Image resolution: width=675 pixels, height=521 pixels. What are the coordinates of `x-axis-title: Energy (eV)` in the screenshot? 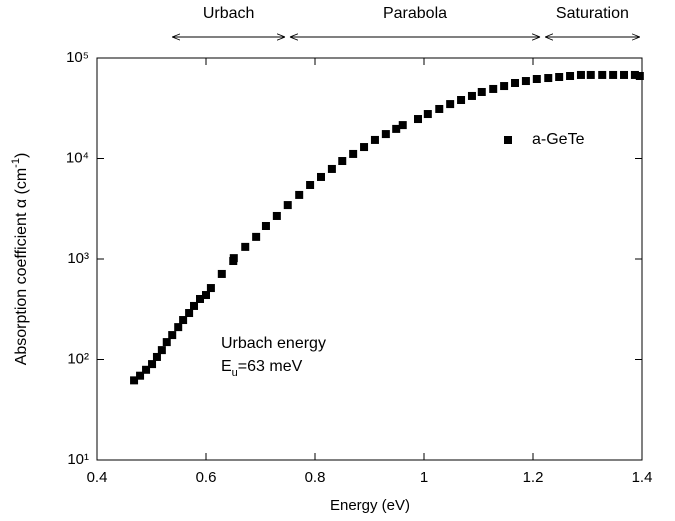 It's located at (370, 505).